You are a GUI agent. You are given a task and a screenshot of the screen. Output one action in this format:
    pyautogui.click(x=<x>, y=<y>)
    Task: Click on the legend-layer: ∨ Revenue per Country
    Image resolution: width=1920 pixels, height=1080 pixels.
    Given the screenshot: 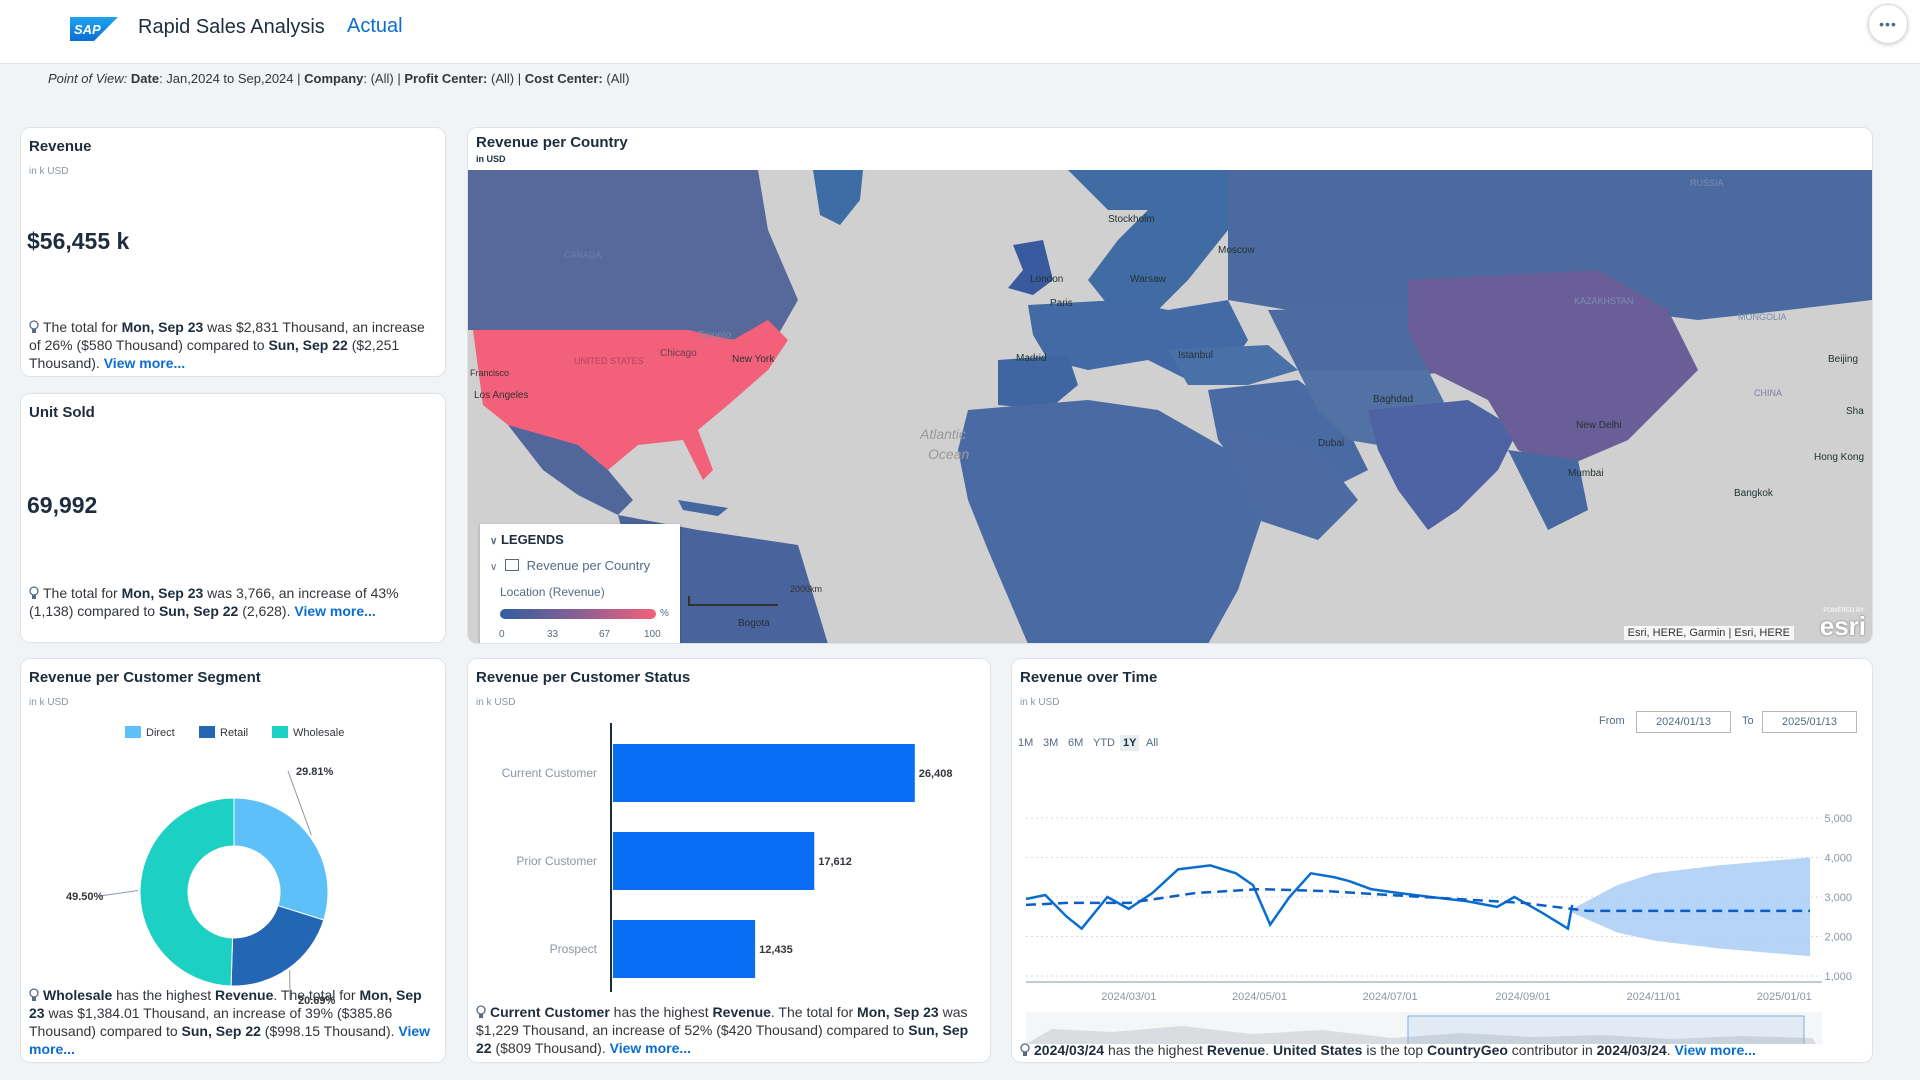 What is the action you would take?
    pyautogui.click(x=570, y=565)
    